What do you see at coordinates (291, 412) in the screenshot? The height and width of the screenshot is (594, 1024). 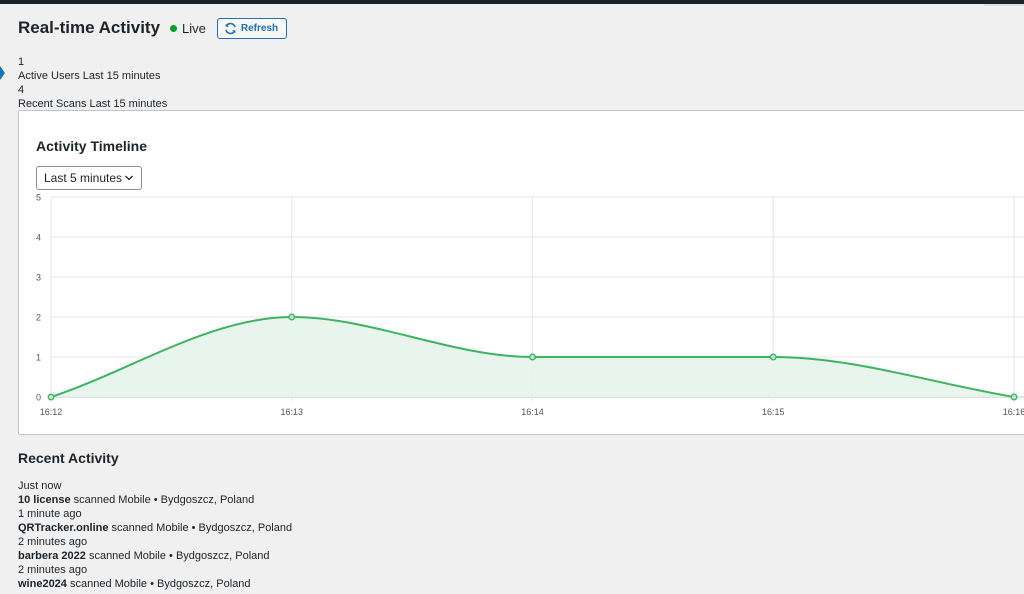 I see `x-tick-label: 16:13` at bounding box center [291, 412].